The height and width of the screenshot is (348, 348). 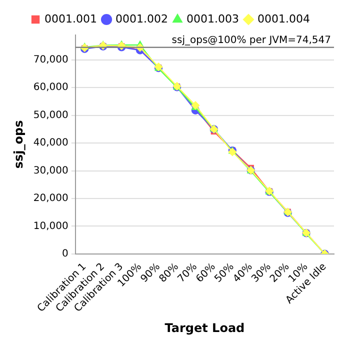 I want to click on y-axis-title: ssj_ops, so click(x=18, y=144).